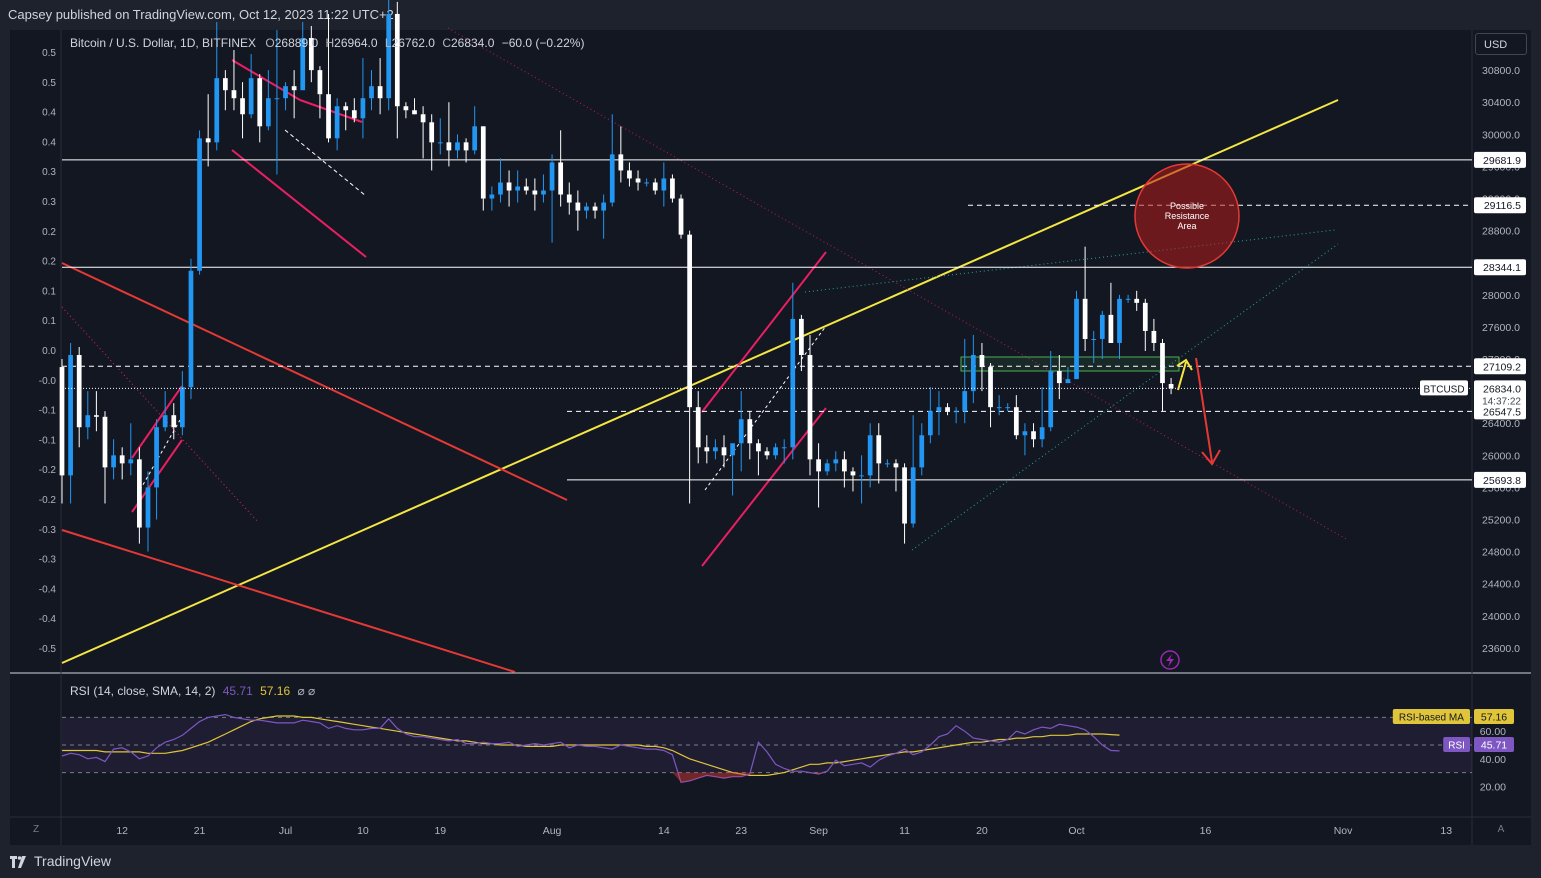 The width and height of the screenshot is (1541, 878). What do you see at coordinates (1125, 397) in the screenshot?
I see `teal-dotted-lower` at bounding box center [1125, 397].